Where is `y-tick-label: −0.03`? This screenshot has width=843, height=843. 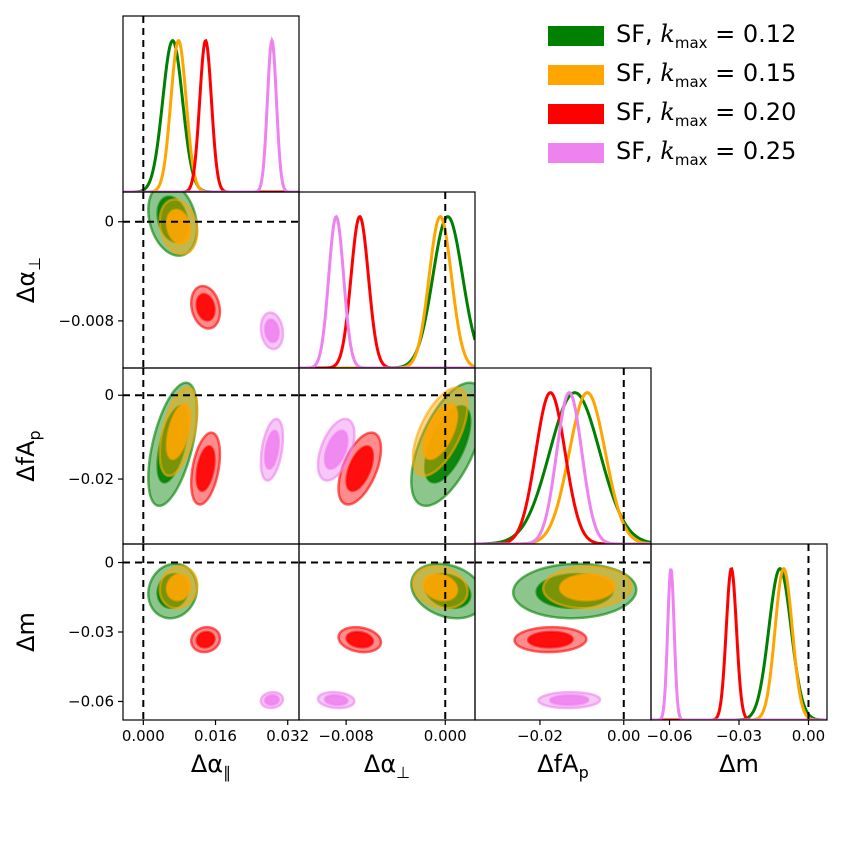 y-tick-label: −0.03 is located at coordinates (91, 632).